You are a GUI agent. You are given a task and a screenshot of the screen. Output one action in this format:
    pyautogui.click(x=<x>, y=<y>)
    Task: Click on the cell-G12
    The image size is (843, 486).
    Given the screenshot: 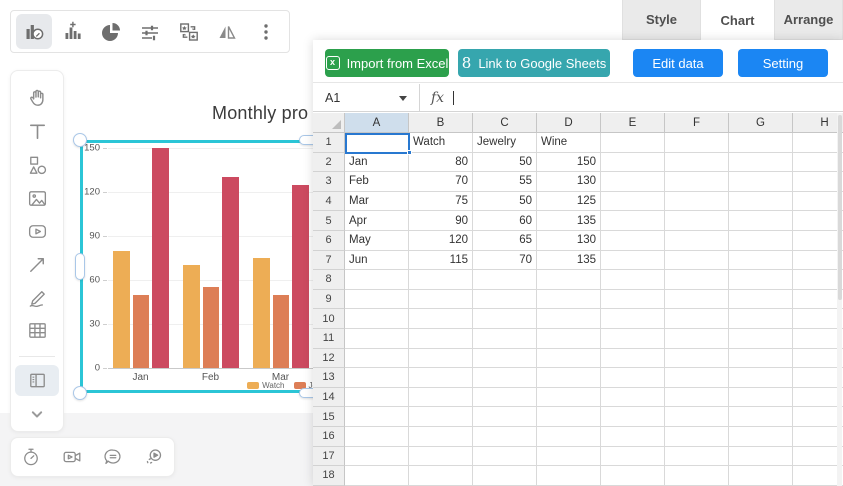 What is the action you would take?
    pyautogui.click(x=761, y=358)
    